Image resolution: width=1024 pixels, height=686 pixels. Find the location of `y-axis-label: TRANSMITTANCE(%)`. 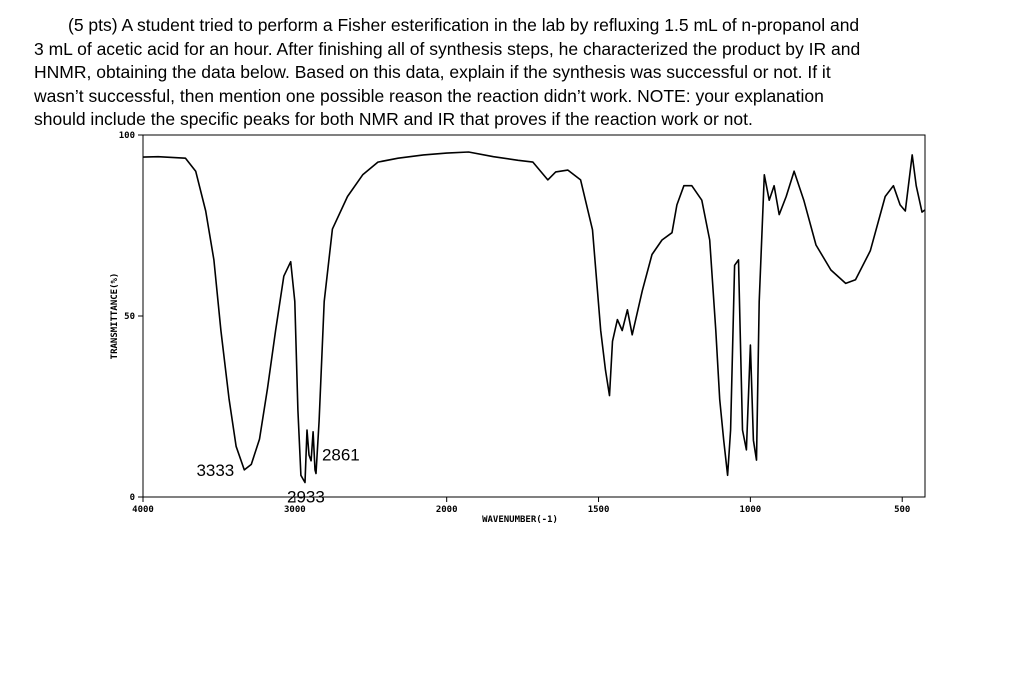

y-axis-label: TRANSMITTANCE(%) is located at coordinates (115, 316).